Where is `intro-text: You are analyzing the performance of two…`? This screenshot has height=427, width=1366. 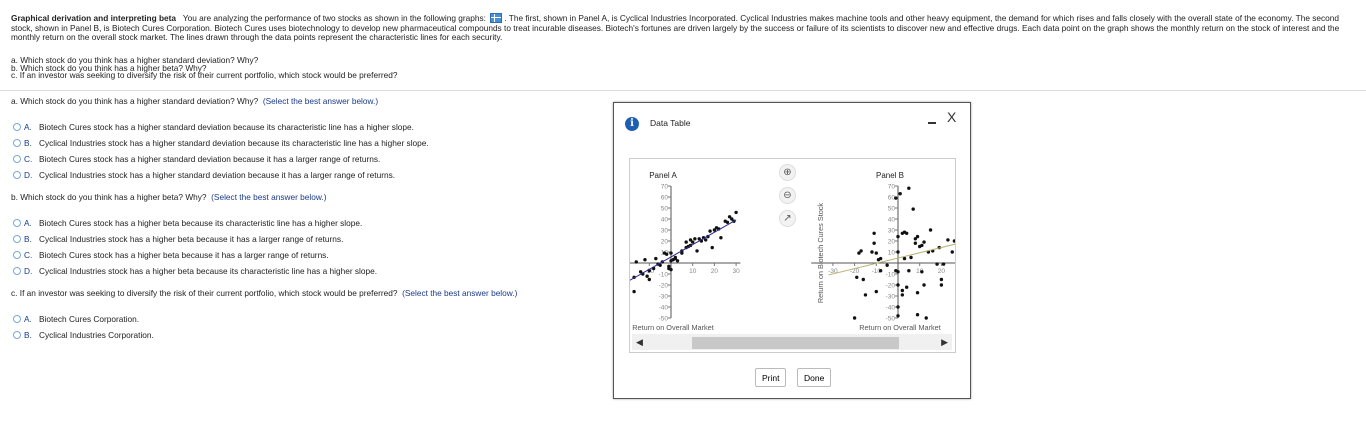
intro-text: You are analyzing the performance of two… is located at coordinates (334, 18).